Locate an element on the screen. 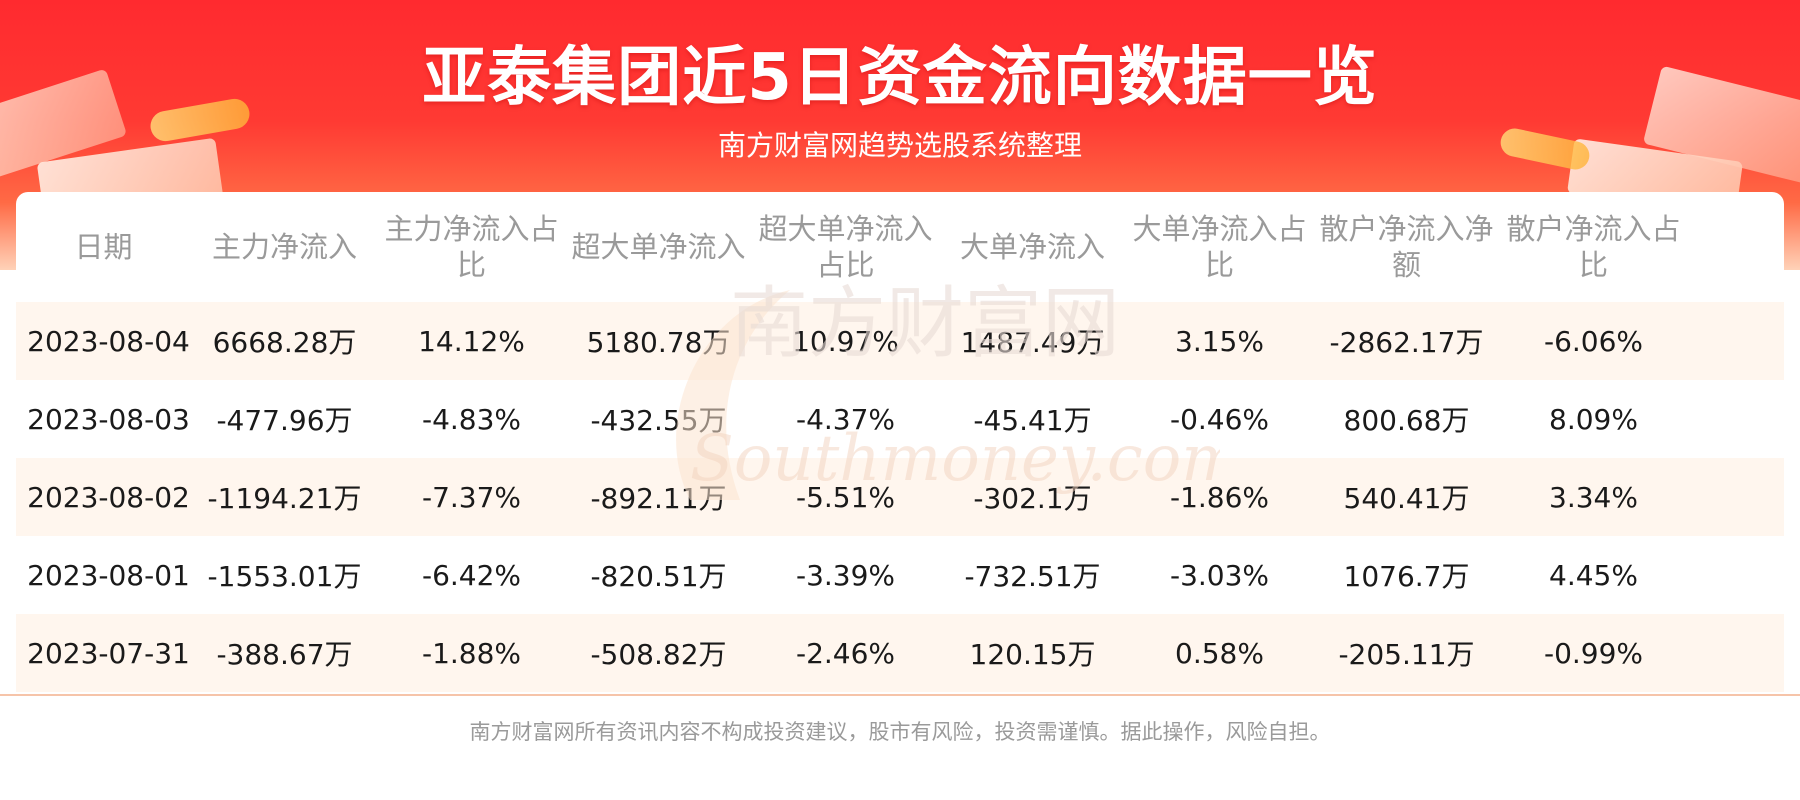 The width and height of the screenshot is (1800, 800). column-header-main-ratio: 主力净流入占比 is located at coordinates (471, 247).